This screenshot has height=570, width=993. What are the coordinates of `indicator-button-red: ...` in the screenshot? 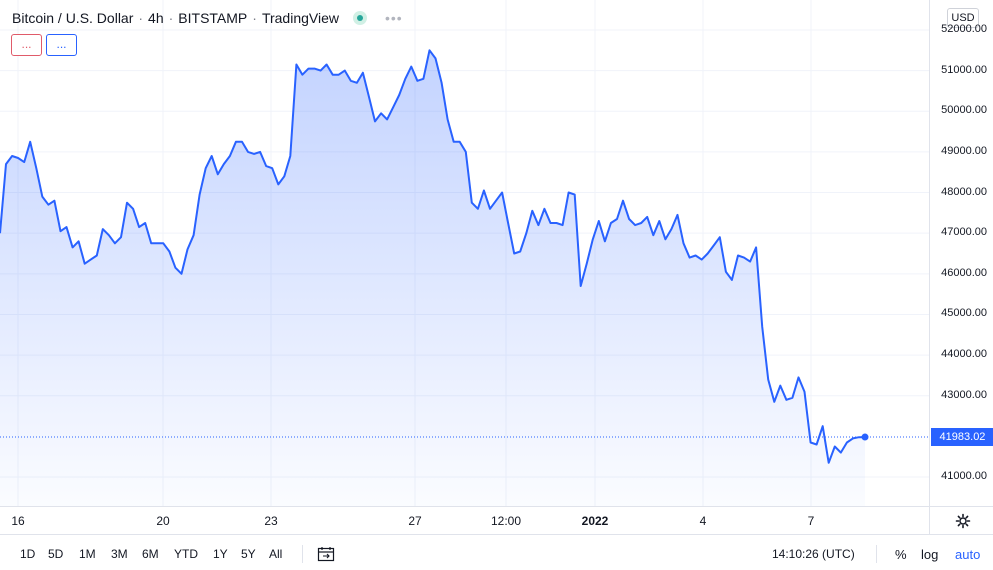 It's located at (26, 45).